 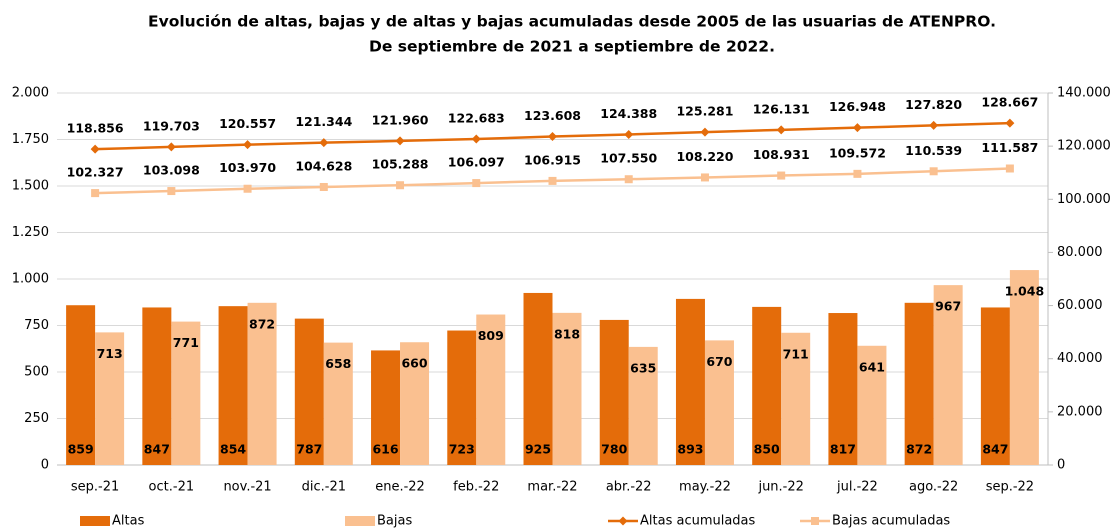 What do you see at coordinates (857, 487) in the screenshot?
I see `x-tick-label: jul.-22` at bounding box center [857, 487].